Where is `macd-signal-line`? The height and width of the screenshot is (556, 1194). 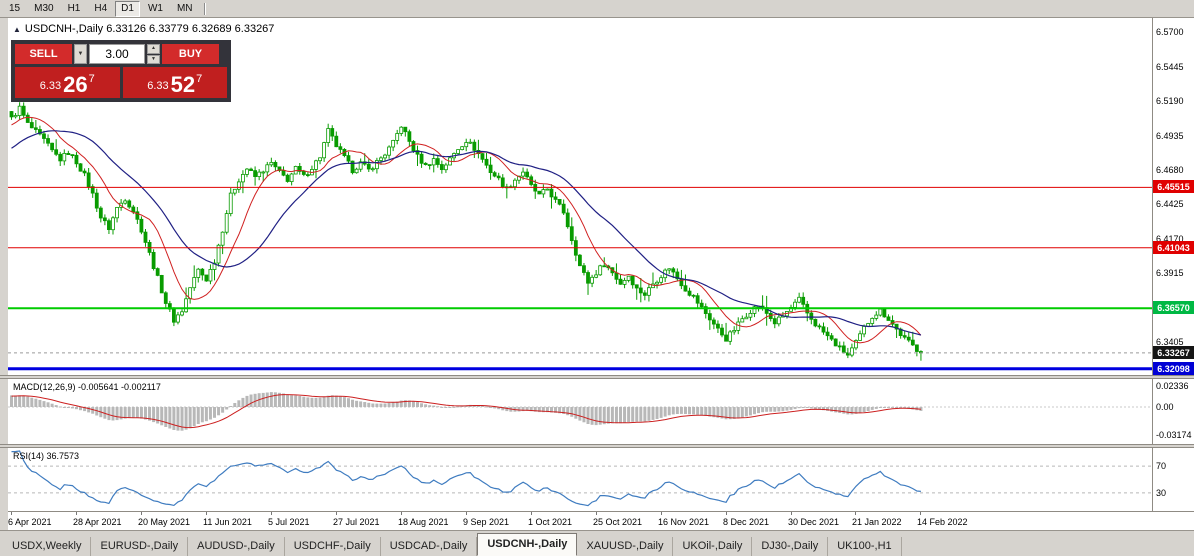
macd-signal-line is located at coordinates (466, 411).